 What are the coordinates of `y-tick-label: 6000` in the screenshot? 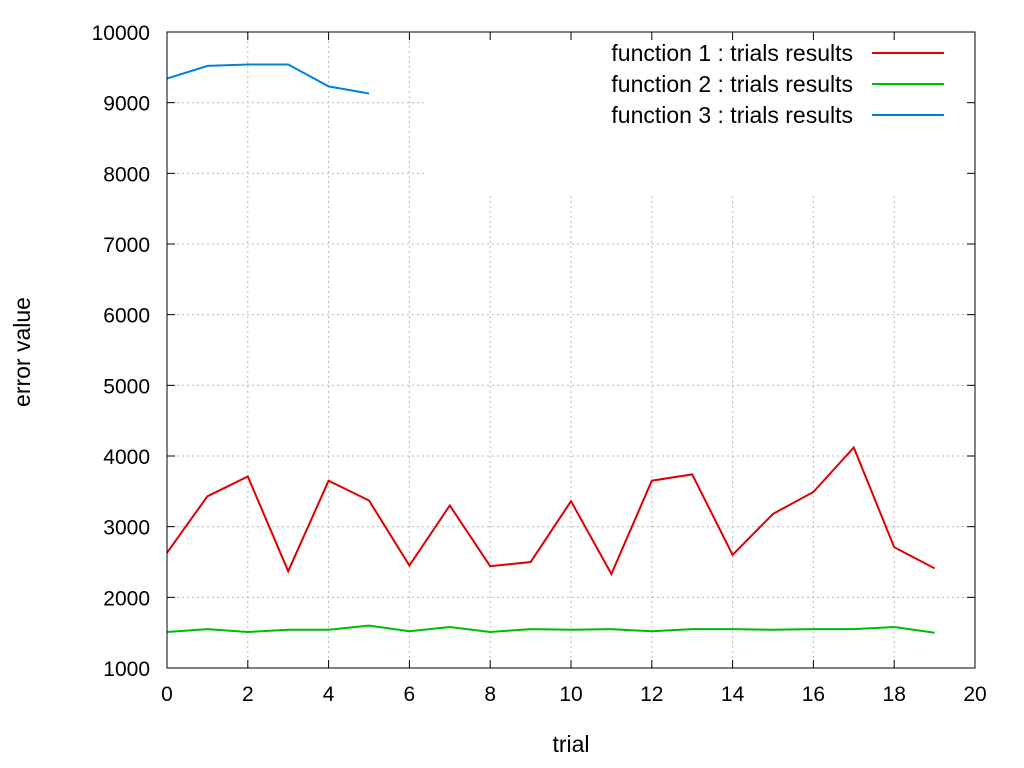 It's located at (126, 316).